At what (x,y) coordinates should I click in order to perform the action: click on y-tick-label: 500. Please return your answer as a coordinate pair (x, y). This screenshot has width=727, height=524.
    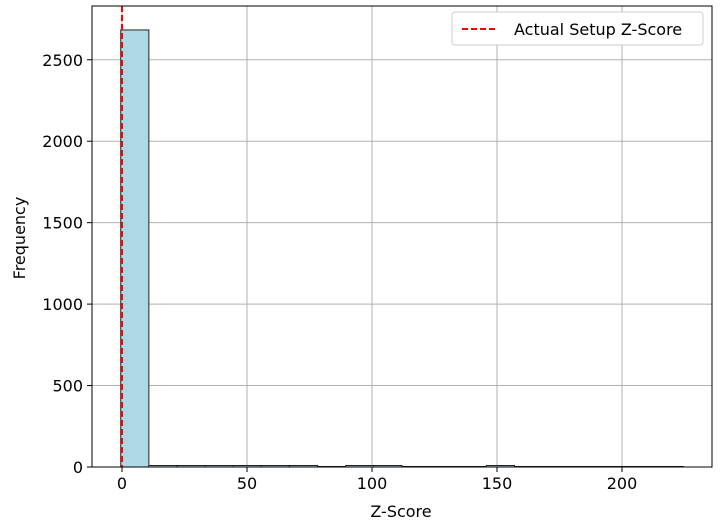
    Looking at the image, I should click on (67, 386).